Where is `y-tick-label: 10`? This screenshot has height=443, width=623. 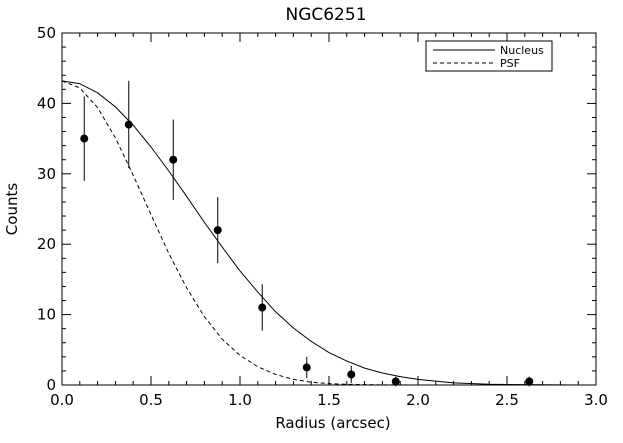
y-tick-label: 10 is located at coordinates (46, 315).